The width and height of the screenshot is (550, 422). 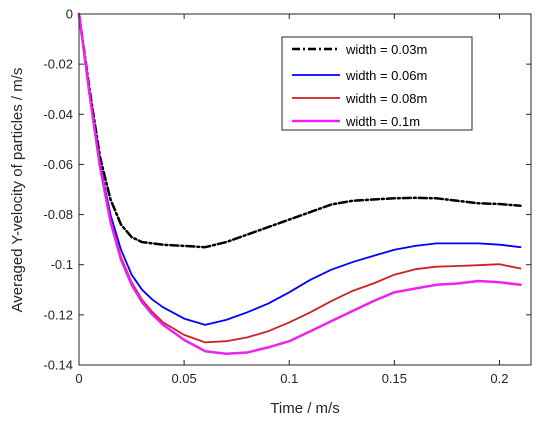 I want to click on legend-box, so click(x=377, y=83).